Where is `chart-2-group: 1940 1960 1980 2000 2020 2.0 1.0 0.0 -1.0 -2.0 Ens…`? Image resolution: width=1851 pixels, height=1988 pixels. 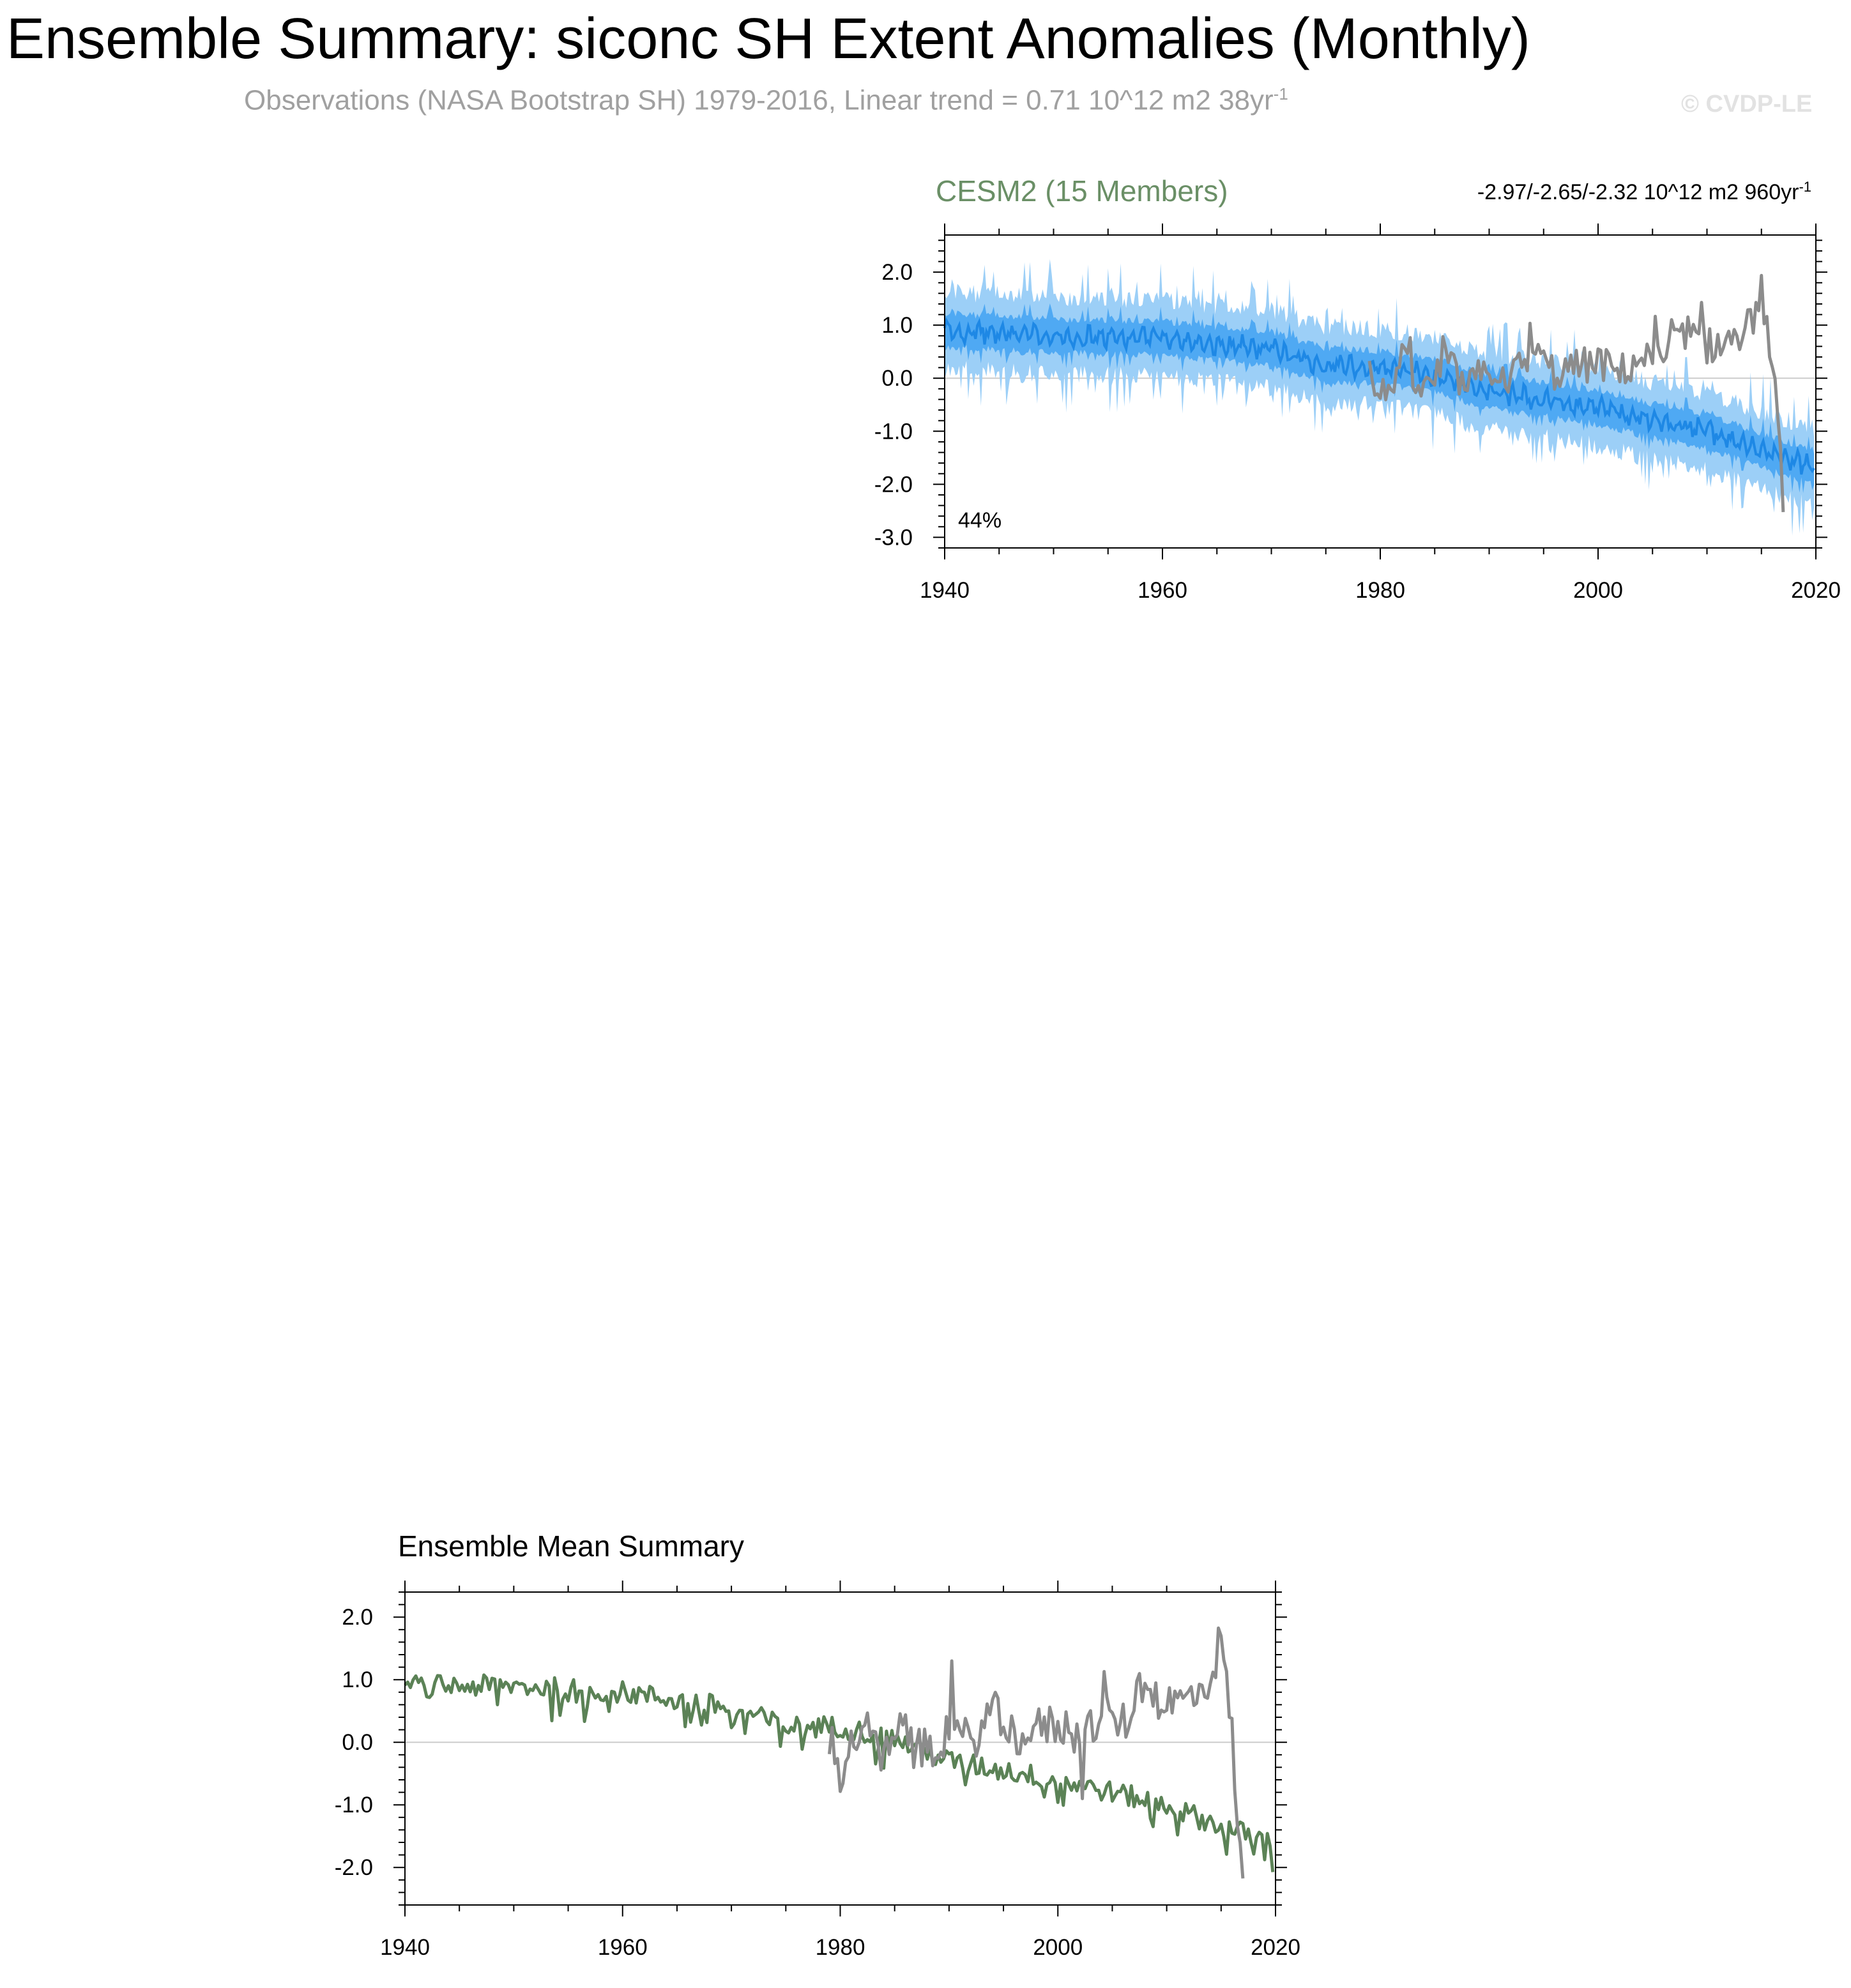
chart-2-group: 1940 1960 1980 2000 2020 2.0 1.0 0.0 -1.0 -2.0 Ens… is located at coordinates (817, 1744).